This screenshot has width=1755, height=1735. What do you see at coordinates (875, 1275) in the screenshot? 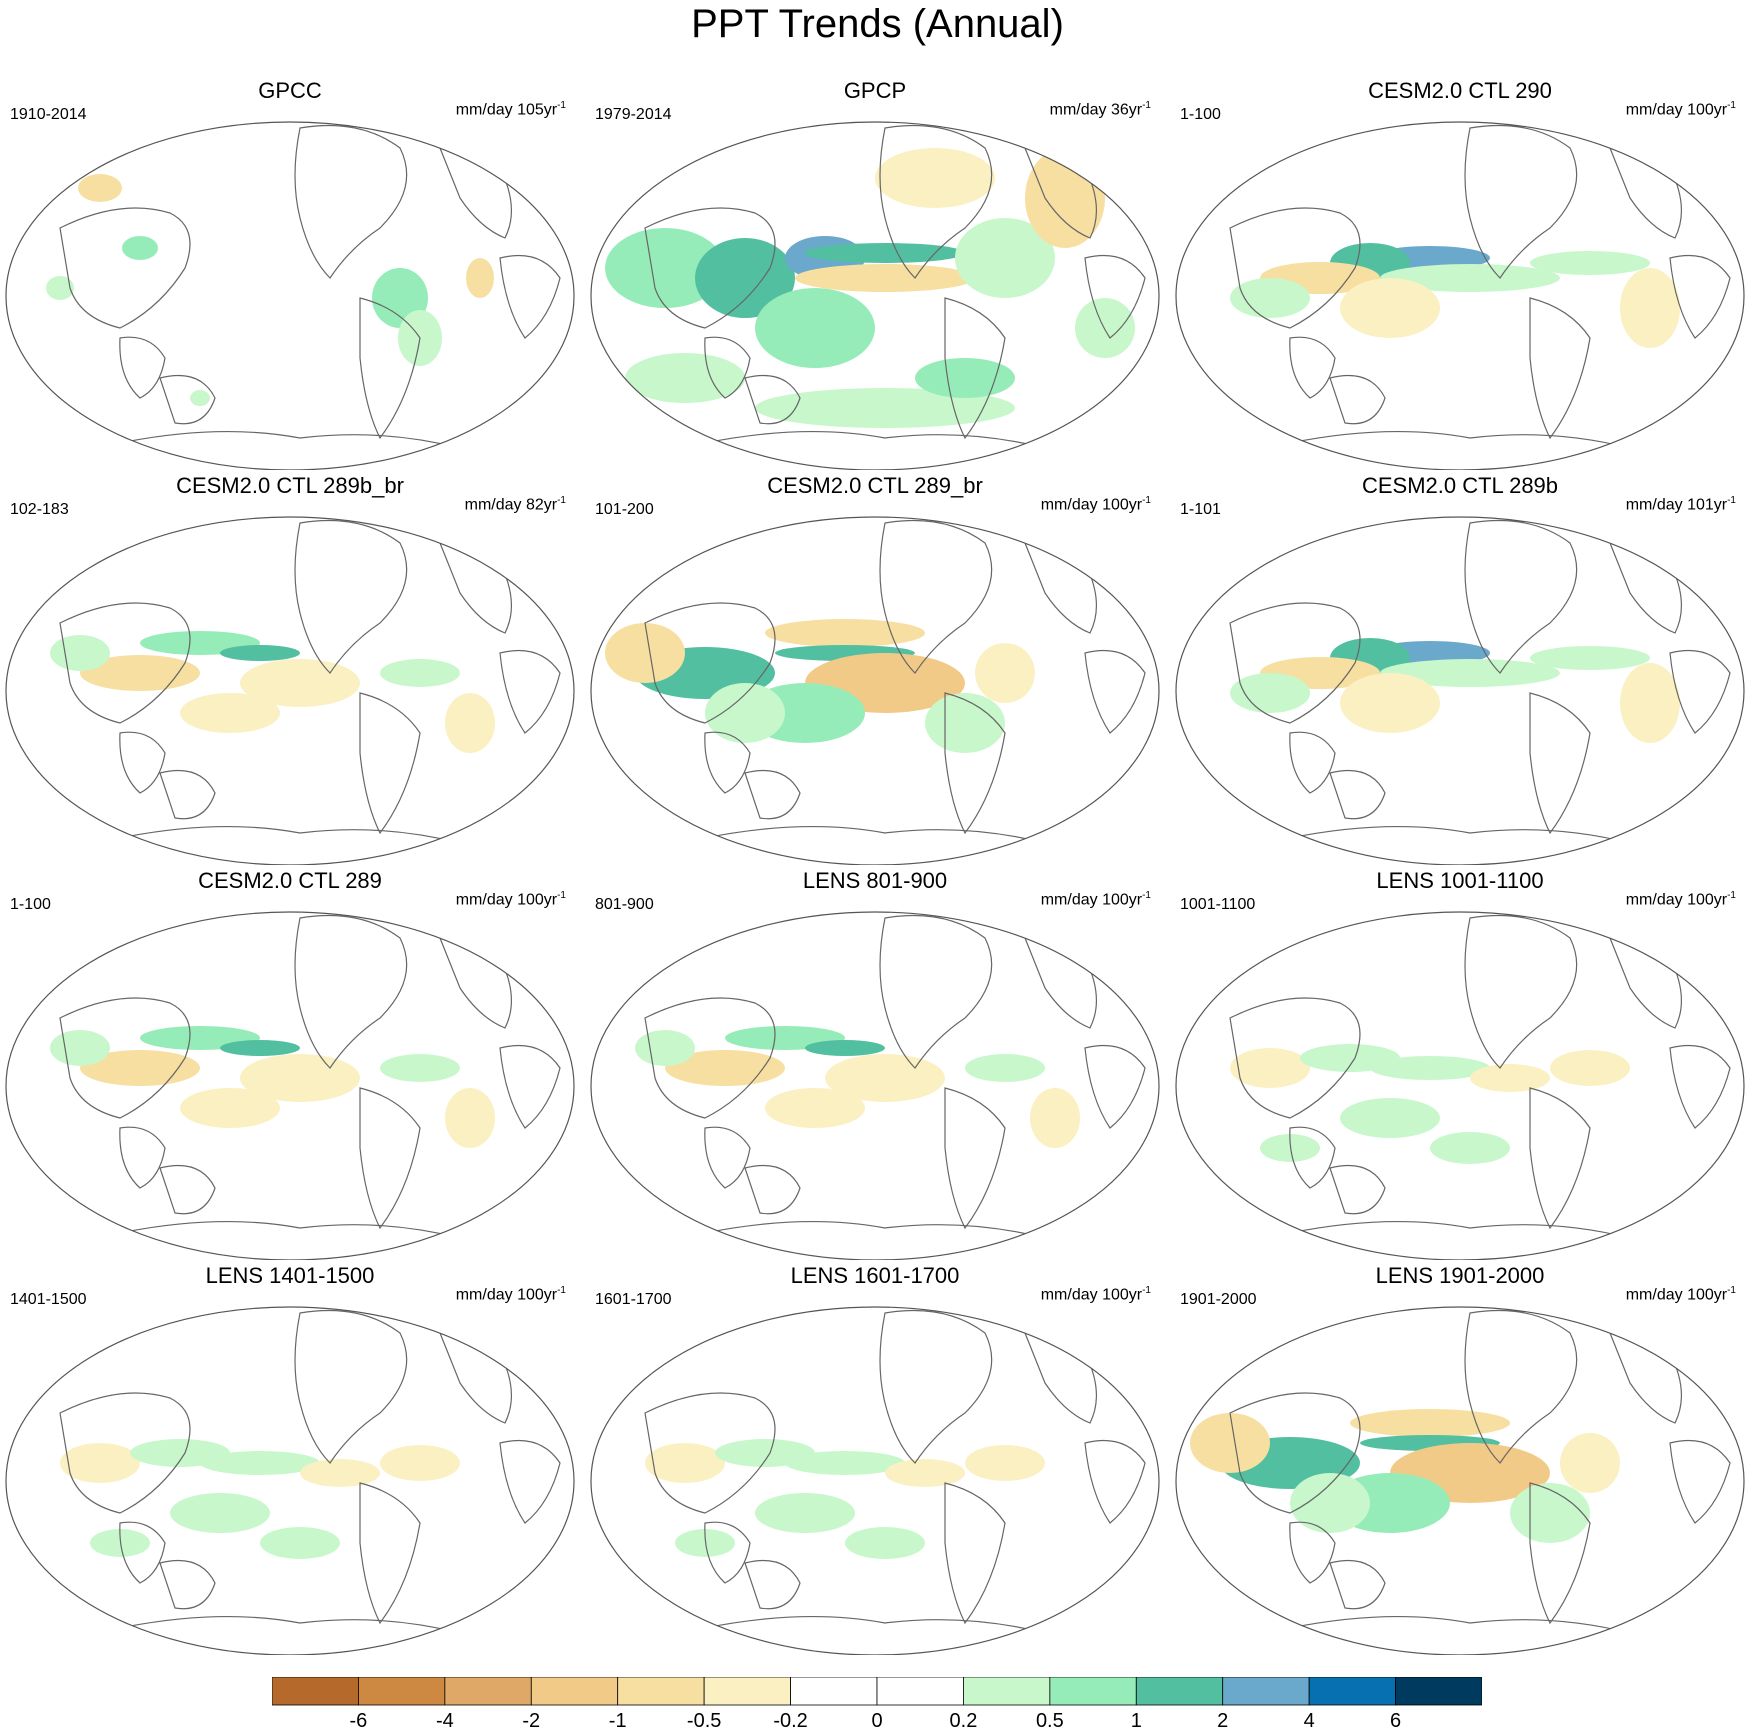
I see `panel-title: LENS 1601-1700` at bounding box center [875, 1275].